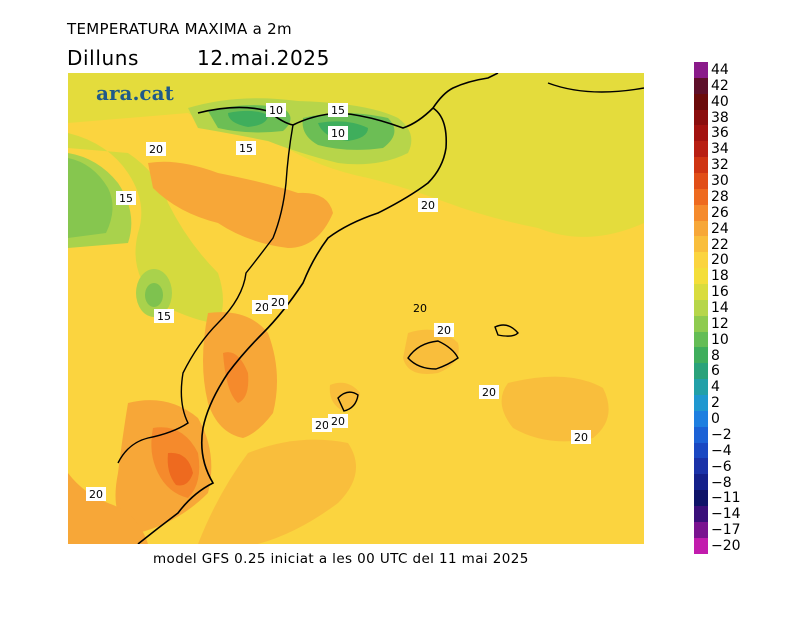 The width and height of the screenshot is (800, 617). I want to click on legend-label: −8, so click(721, 482).